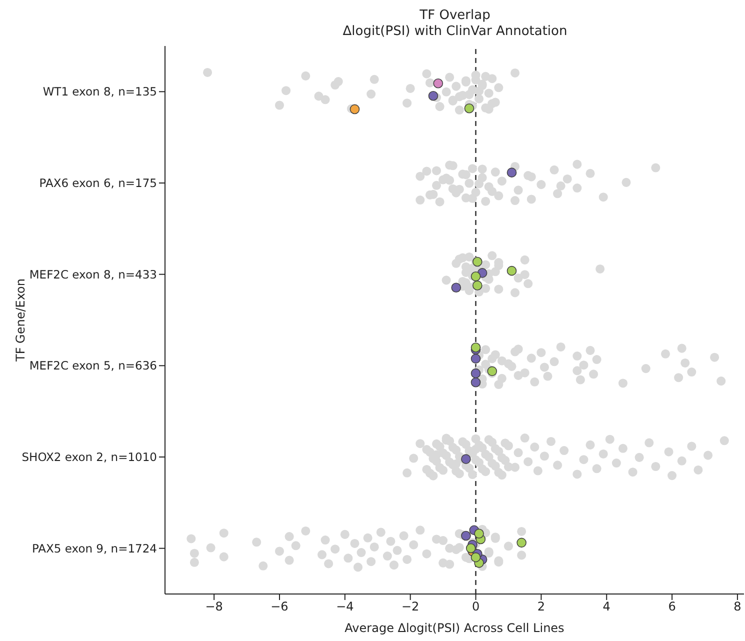  I want to click on x-tick-label: 8, so click(738, 607).